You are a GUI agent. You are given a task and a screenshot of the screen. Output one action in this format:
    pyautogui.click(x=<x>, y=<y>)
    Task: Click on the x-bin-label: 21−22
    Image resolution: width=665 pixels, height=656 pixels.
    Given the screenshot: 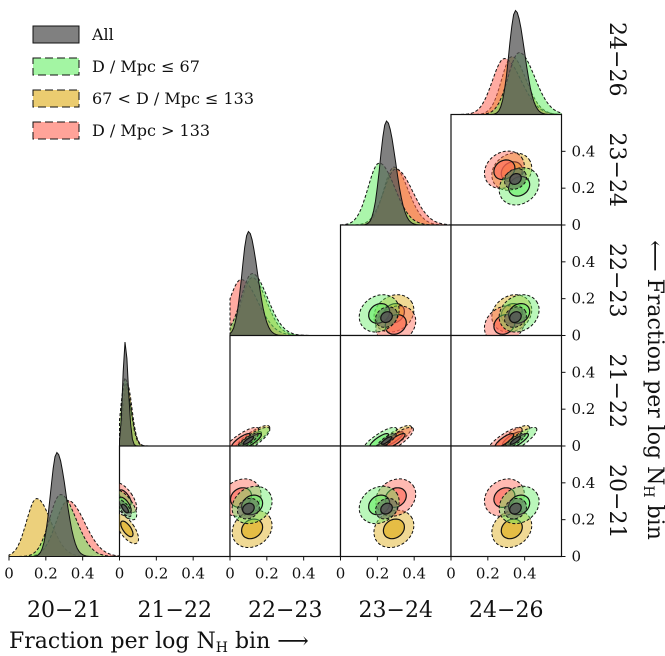 What is the action you would take?
    pyautogui.click(x=175, y=610)
    